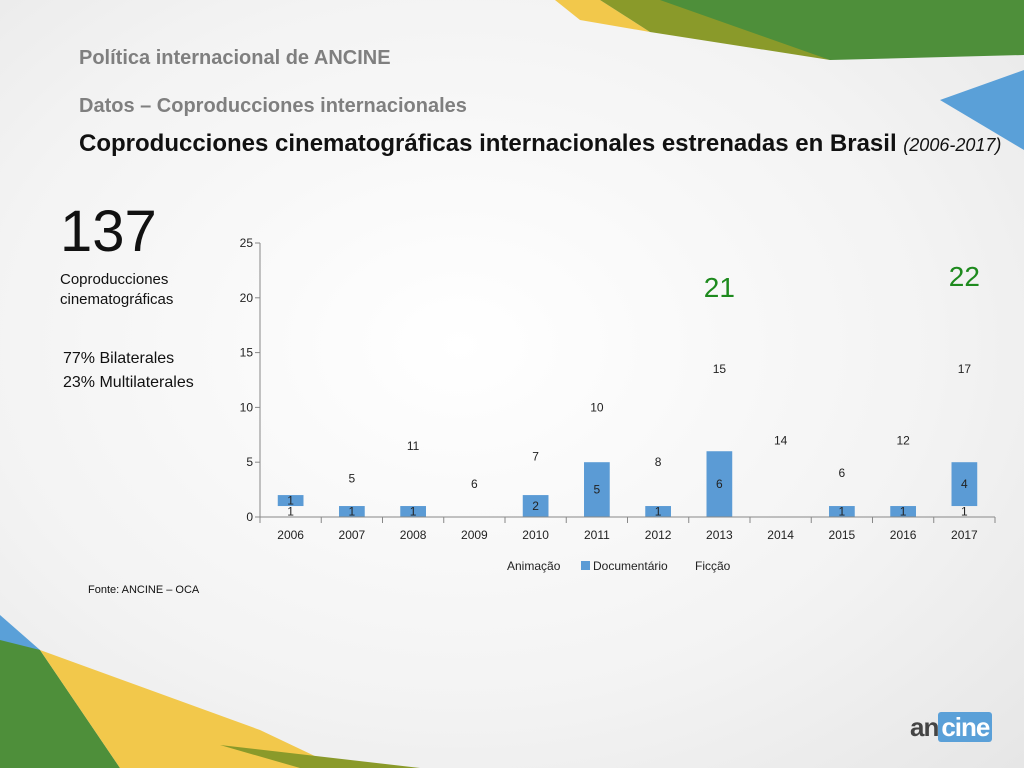  What do you see at coordinates (474, 535) in the screenshot?
I see `x-tick-label: 2009` at bounding box center [474, 535].